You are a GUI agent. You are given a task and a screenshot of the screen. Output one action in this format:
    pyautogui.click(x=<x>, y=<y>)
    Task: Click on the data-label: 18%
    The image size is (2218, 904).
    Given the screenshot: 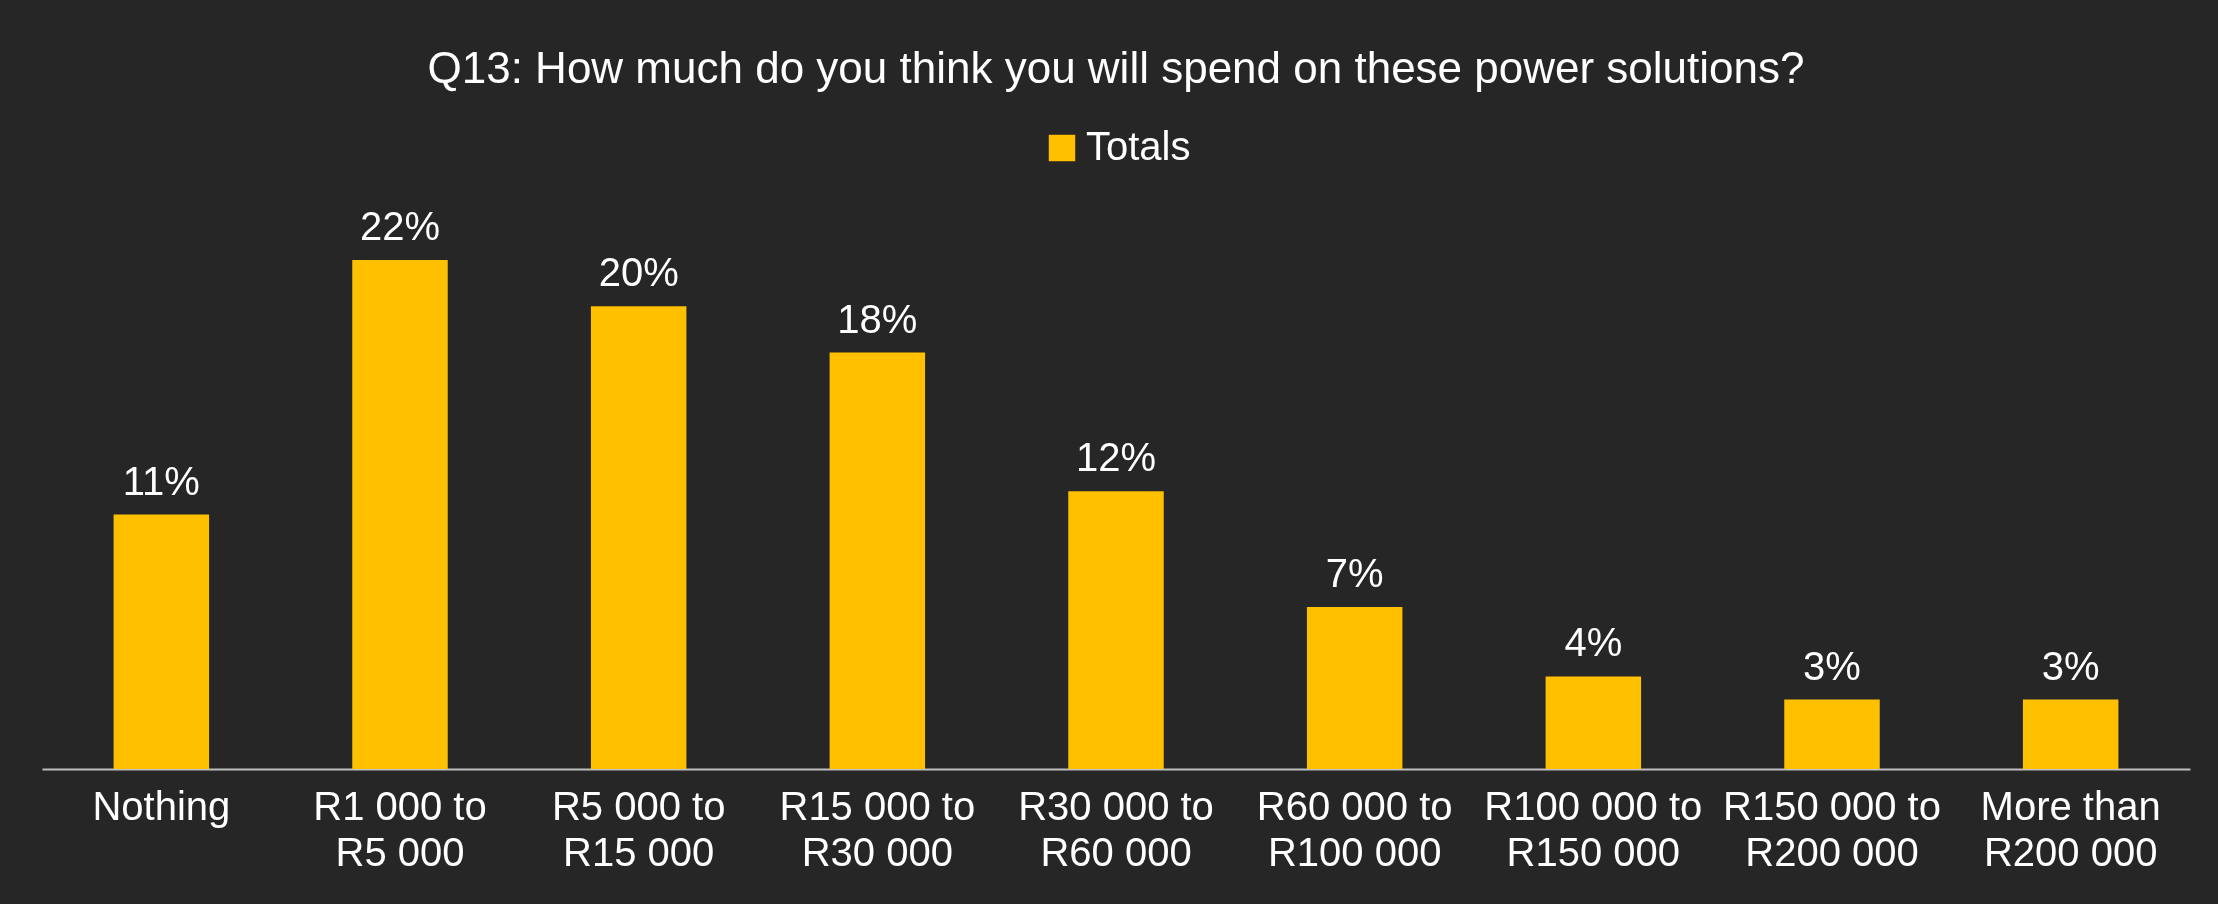 What is the action you would take?
    pyautogui.click(x=877, y=318)
    